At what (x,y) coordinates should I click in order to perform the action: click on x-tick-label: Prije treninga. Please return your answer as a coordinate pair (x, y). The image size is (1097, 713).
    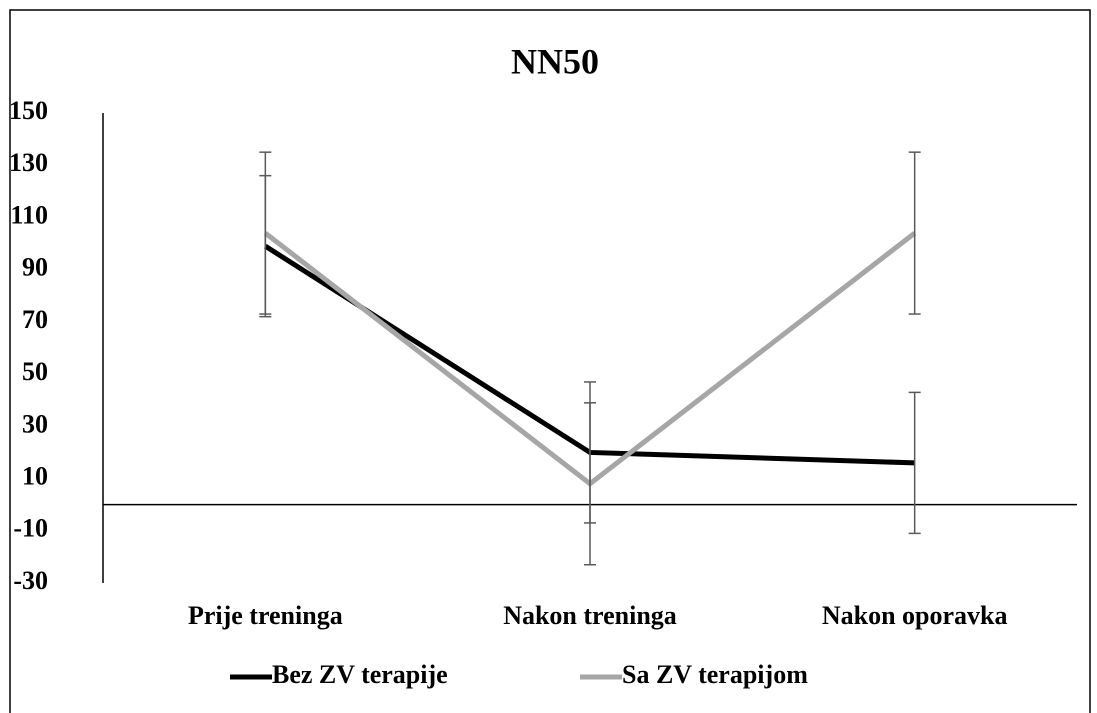
    Looking at the image, I should click on (265, 615).